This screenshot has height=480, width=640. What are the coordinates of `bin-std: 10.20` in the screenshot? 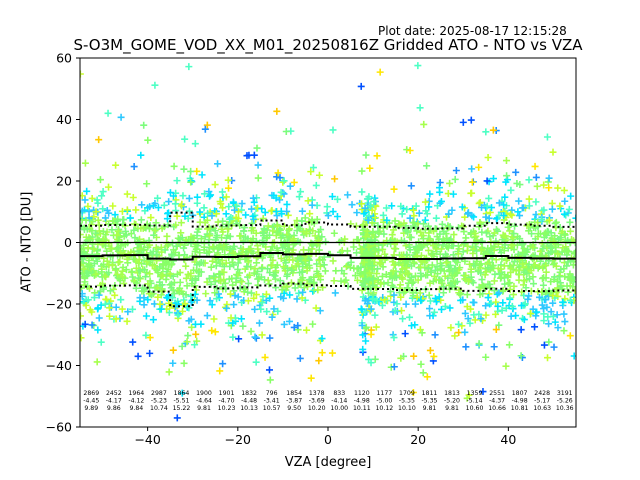 It's located at (317, 408).